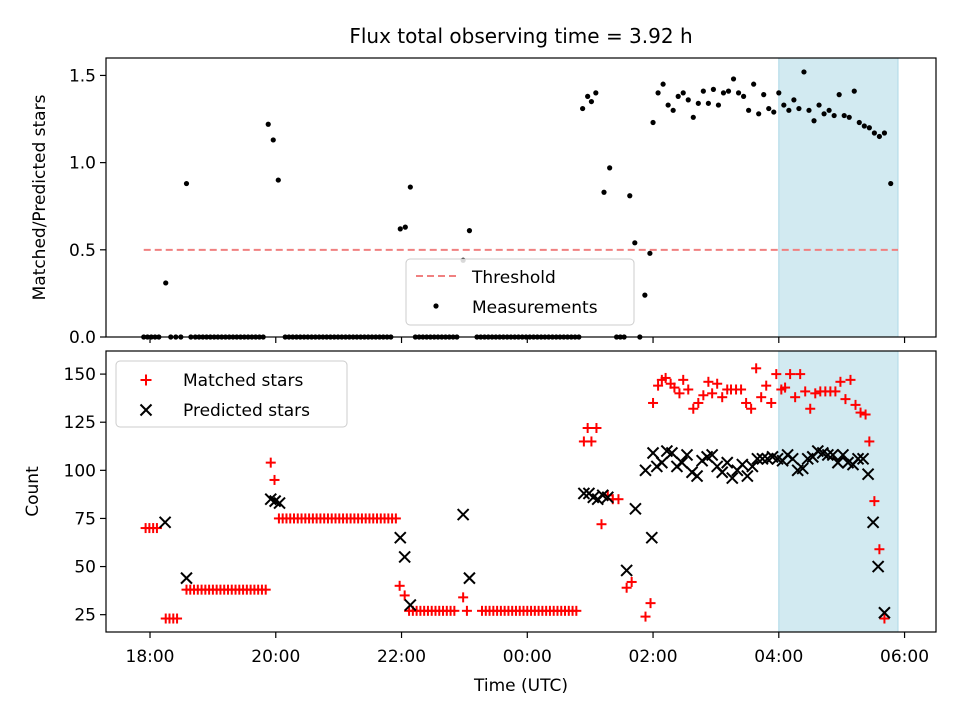 This screenshot has width=960, height=720. Describe the element at coordinates (82, 251) in the screenshot. I see `top-y-tick-label: 0.5` at that location.